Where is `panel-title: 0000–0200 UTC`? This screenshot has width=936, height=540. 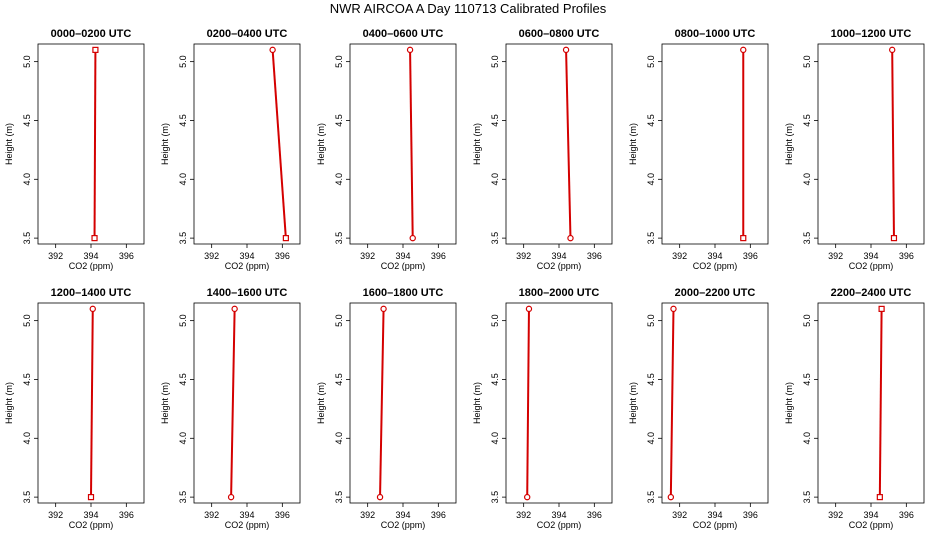
panel-title: 0000–0200 UTC is located at coordinates (91, 34).